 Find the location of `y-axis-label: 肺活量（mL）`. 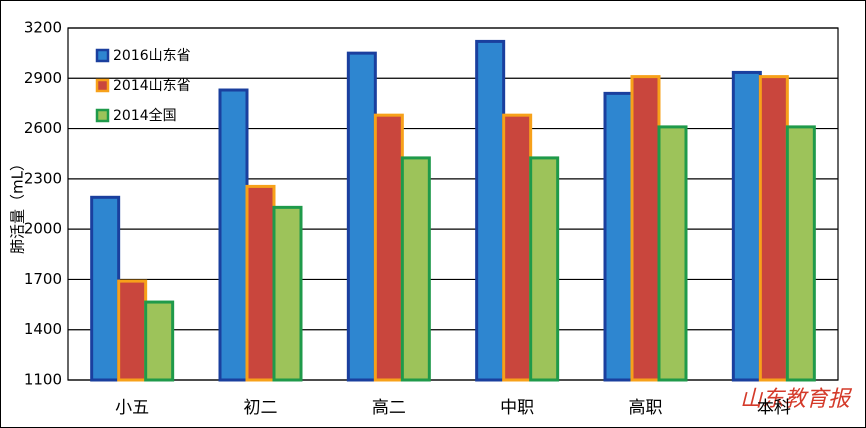

y-axis-label: 肺活量（mL） is located at coordinates (18, 205).